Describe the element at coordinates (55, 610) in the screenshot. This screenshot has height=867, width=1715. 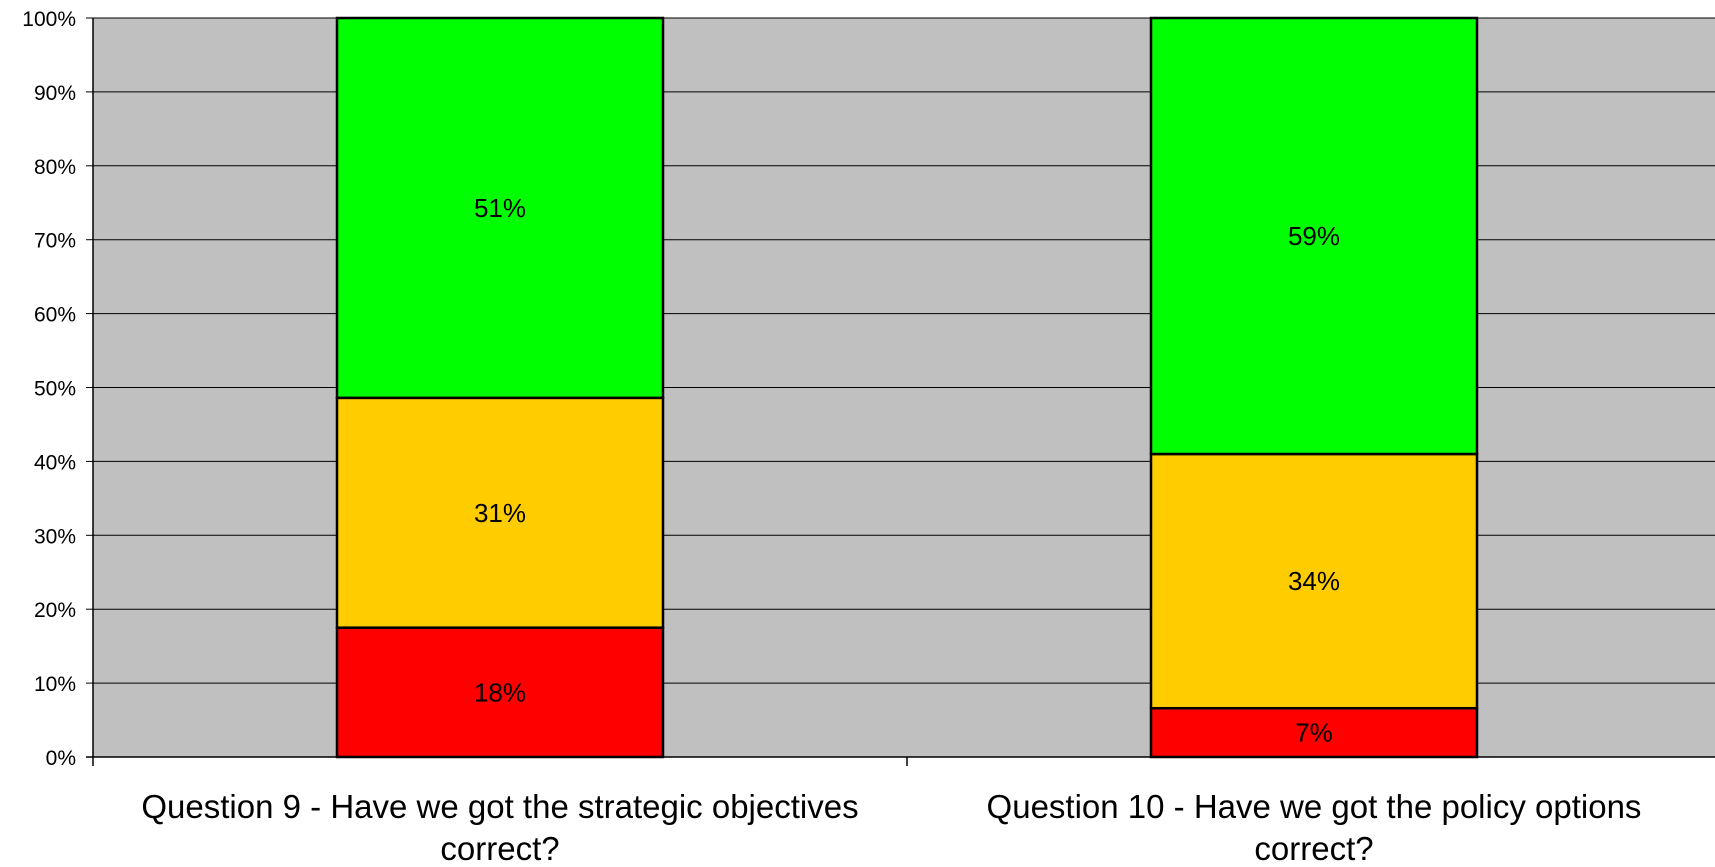
I see `y-tick-label: 20%` at that location.